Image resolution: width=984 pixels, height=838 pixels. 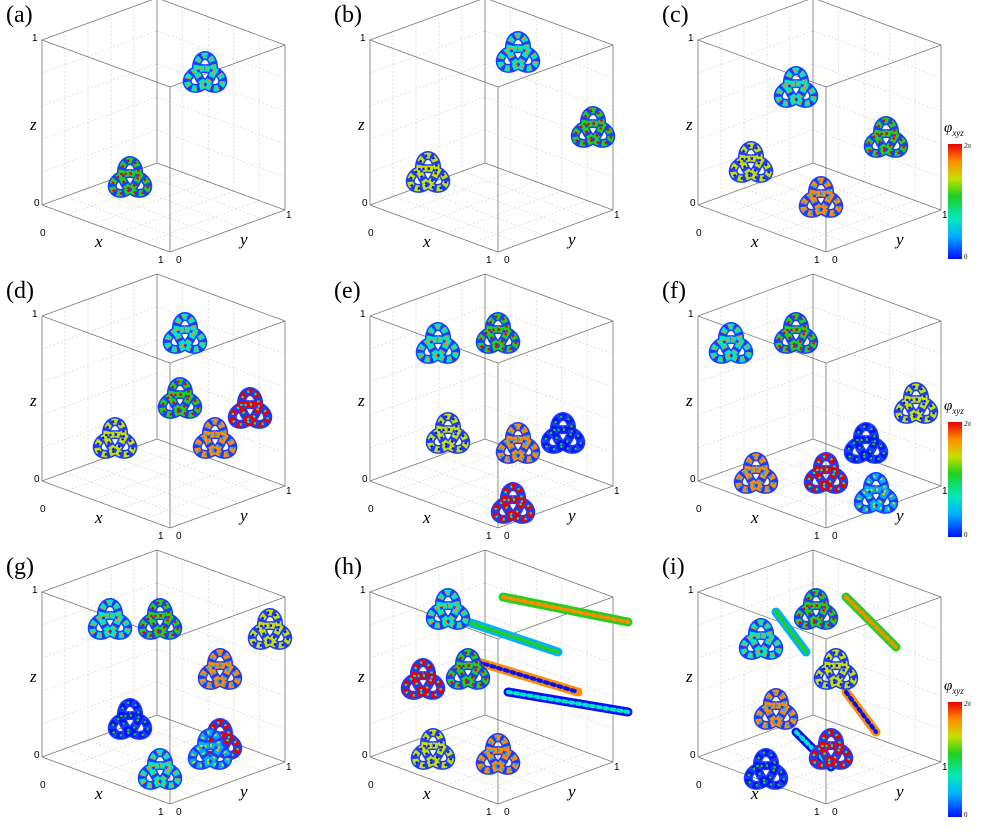 I want to click on panel-label: (g), so click(x=20, y=567).